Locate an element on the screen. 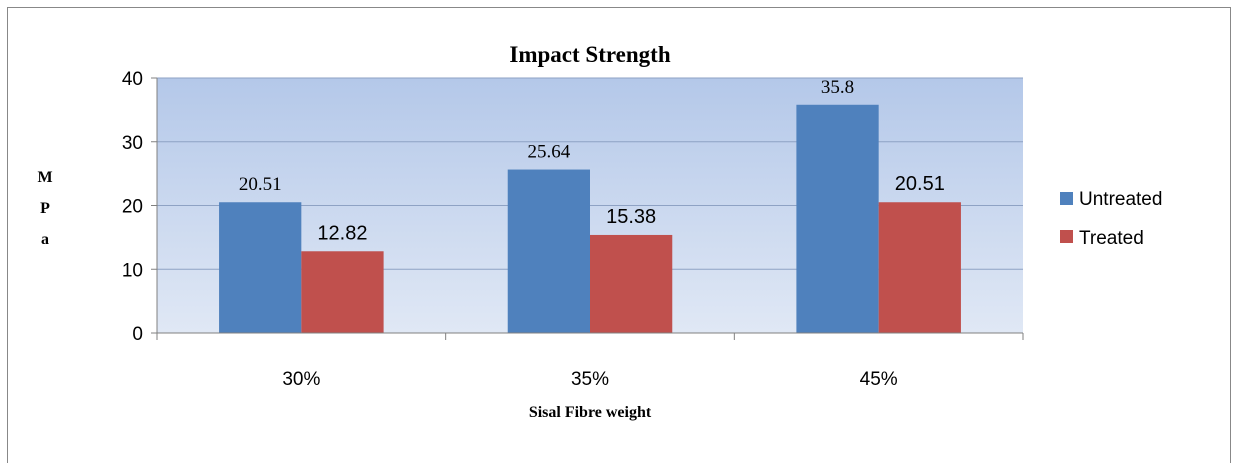 This screenshot has width=1238, height=465. legend-swatch-treated is located at coordinates (1066, 236).